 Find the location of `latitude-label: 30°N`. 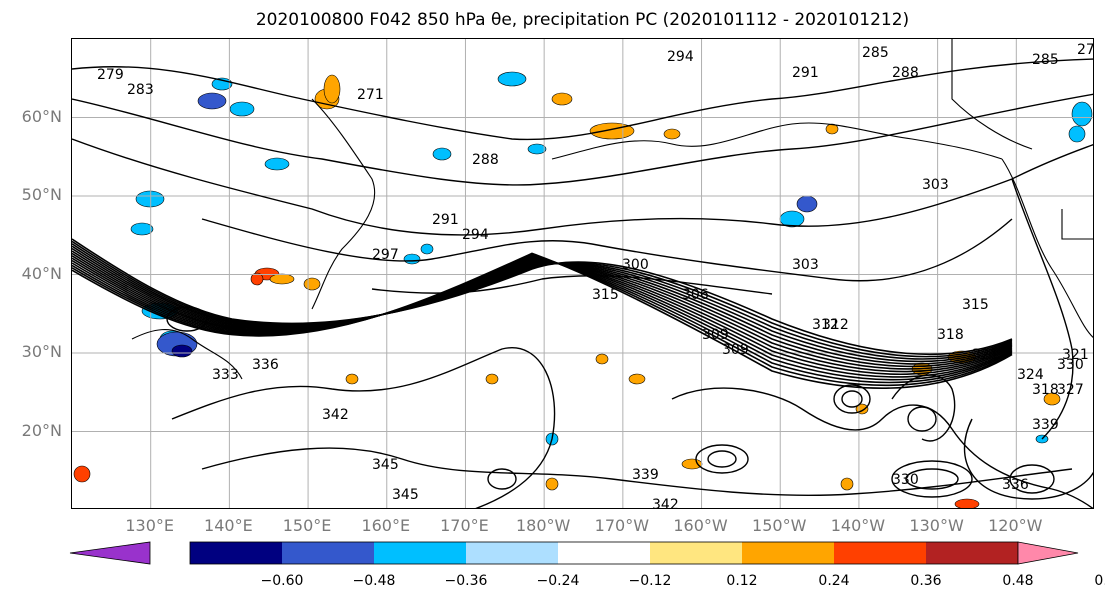

latitude-label: 30°N is located at coordinates (41, 351).